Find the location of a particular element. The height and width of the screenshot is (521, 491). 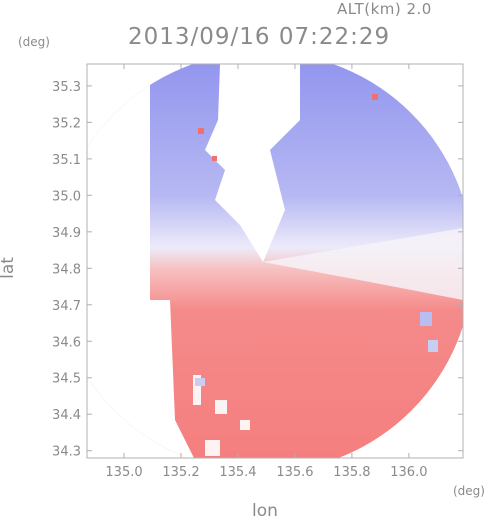

y-tick-label: 34.6 is located at coordinates (66, 342).